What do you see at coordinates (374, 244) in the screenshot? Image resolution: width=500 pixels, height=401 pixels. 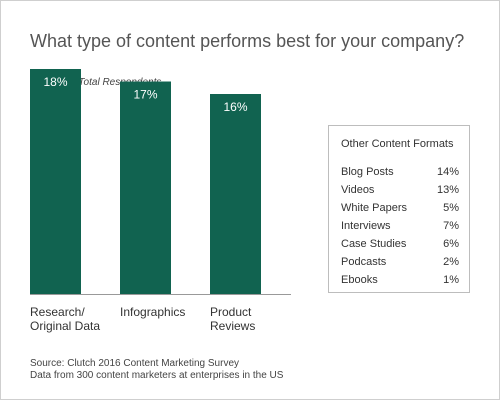 I see `other-format-label: Case Studies` at bounding box center [374, 244].